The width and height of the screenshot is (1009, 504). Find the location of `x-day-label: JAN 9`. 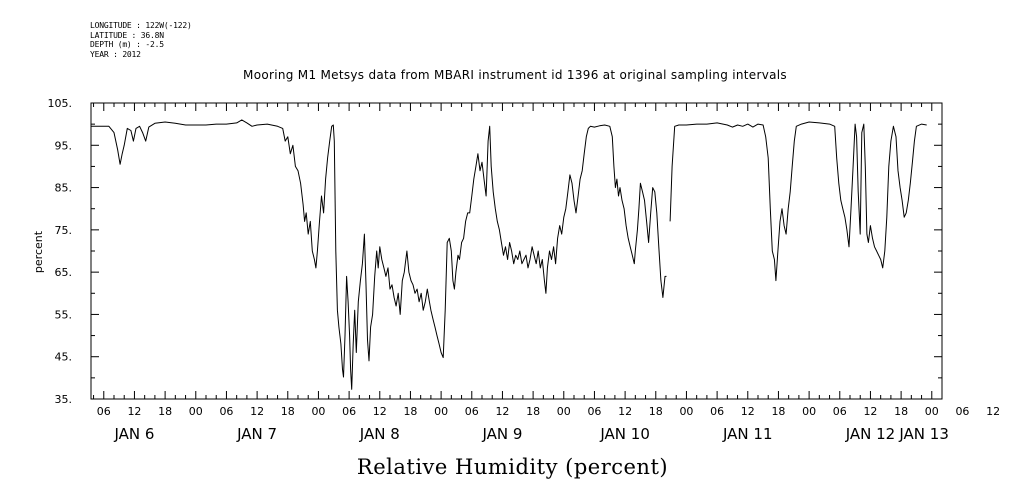

x-day-label: JAN 9 is located at coordinates (501, 434).